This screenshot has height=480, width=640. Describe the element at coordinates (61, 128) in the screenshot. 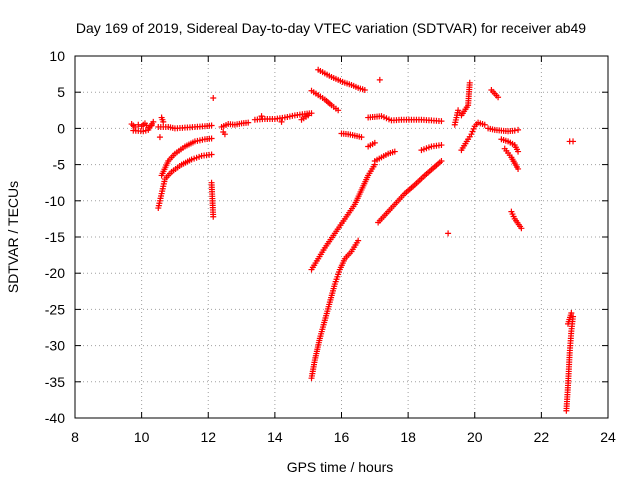

I see `y-tick-label: 0` at that location.